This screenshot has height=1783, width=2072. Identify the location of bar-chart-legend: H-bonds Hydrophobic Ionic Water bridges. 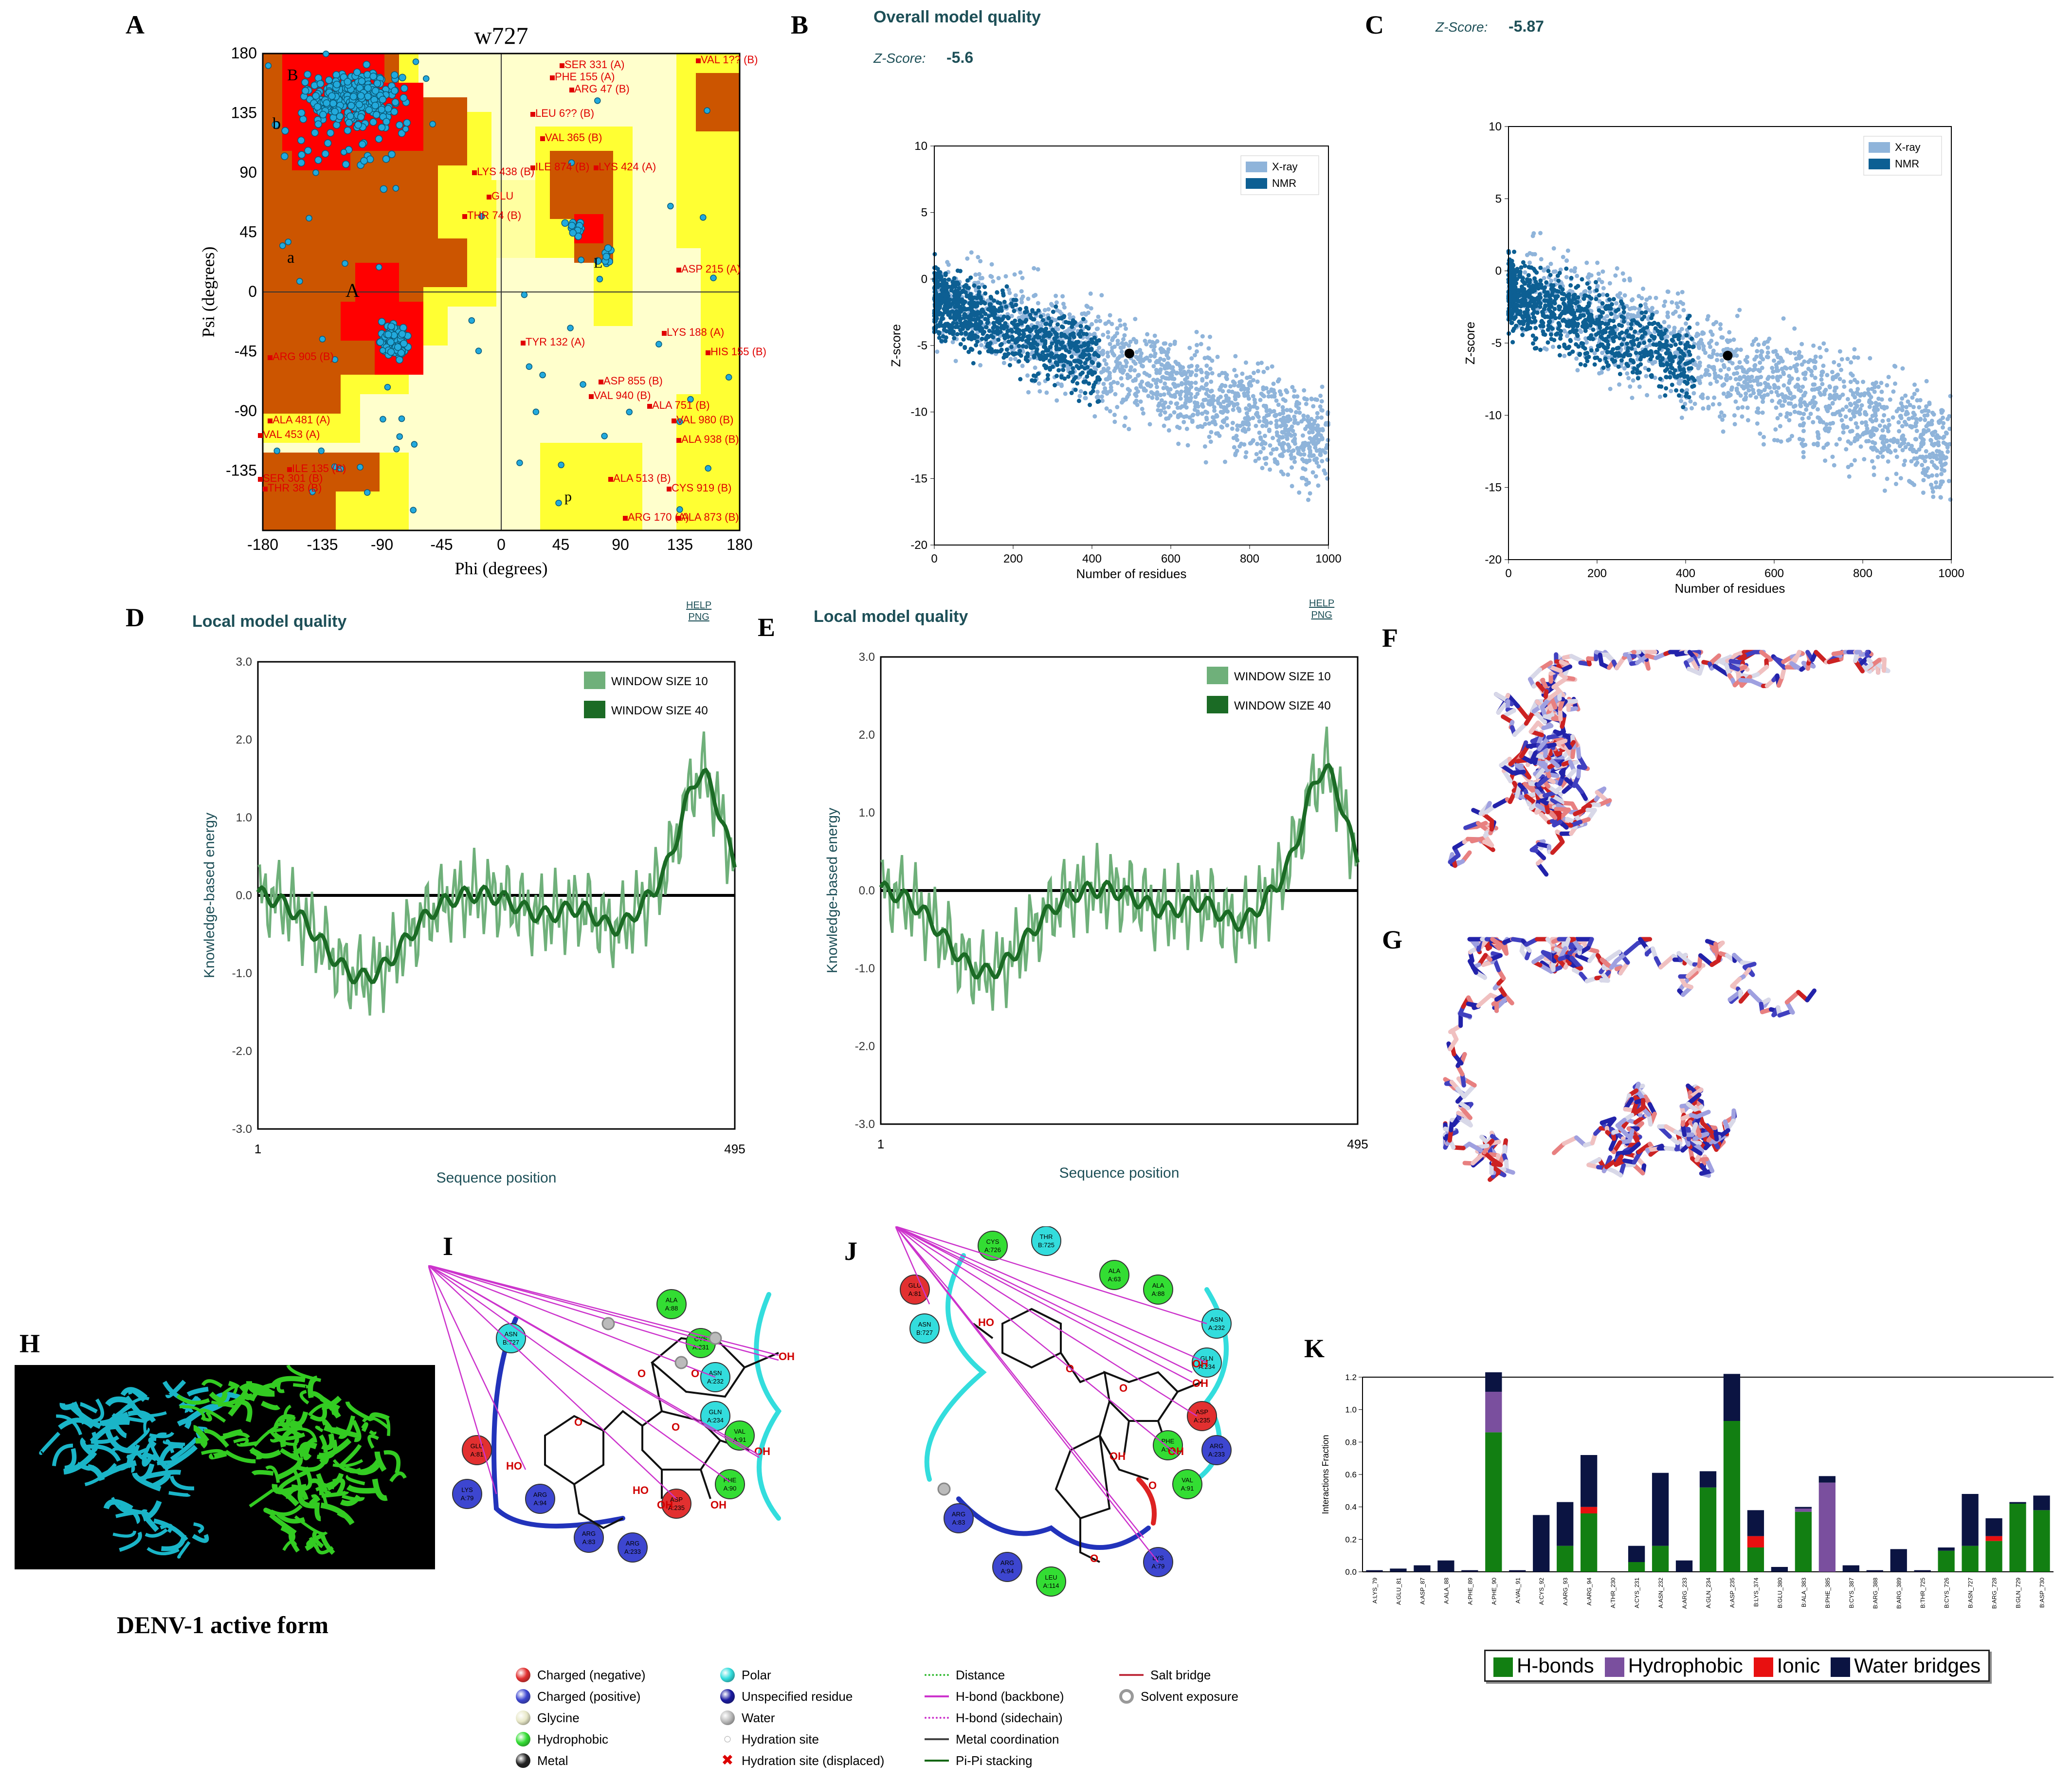
(1737, 1666).